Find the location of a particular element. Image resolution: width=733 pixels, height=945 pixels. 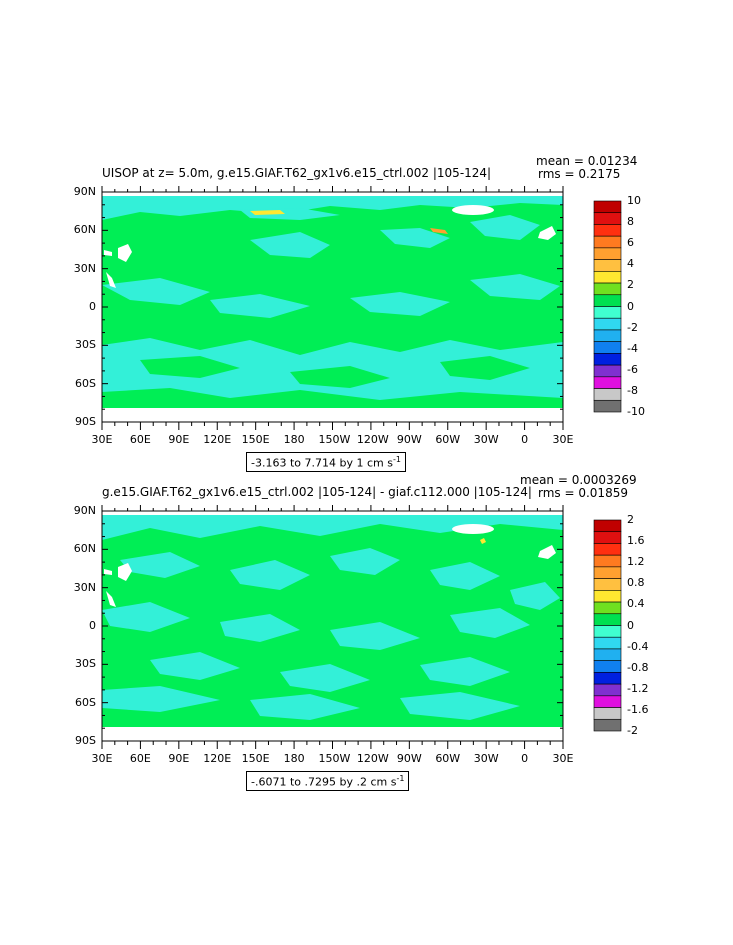

colorbar-label: -0.8 is located at coordinates (638, 667).